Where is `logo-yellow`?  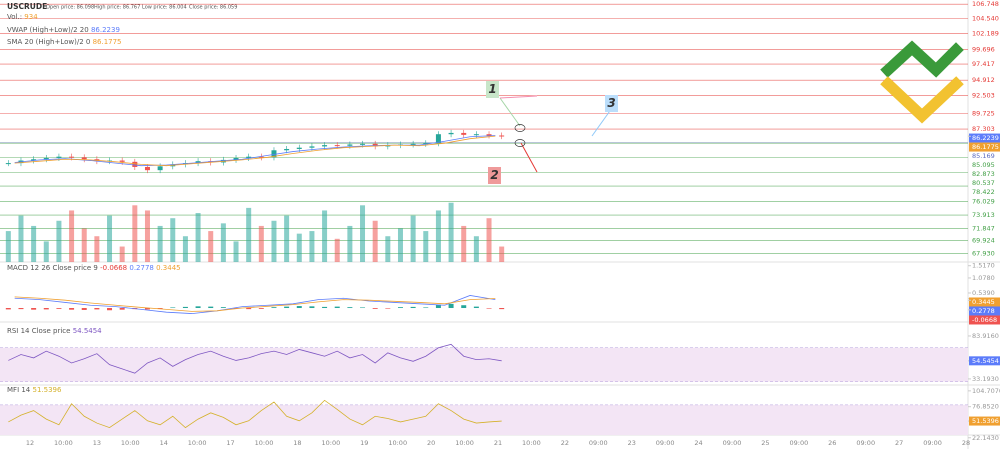
logo-yellow is located at coordinates (922, 100).